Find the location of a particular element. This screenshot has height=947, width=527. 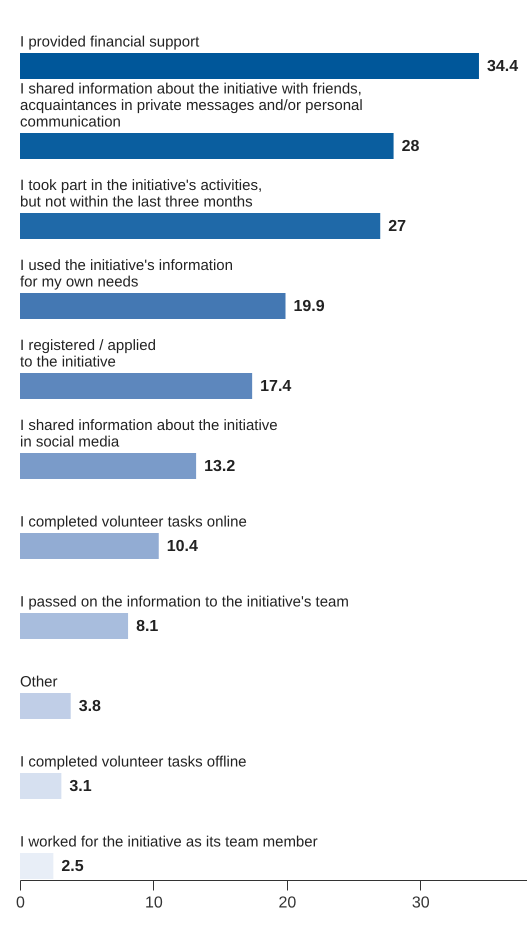

data-label: 34.4 is located at coordinates (502, 66).